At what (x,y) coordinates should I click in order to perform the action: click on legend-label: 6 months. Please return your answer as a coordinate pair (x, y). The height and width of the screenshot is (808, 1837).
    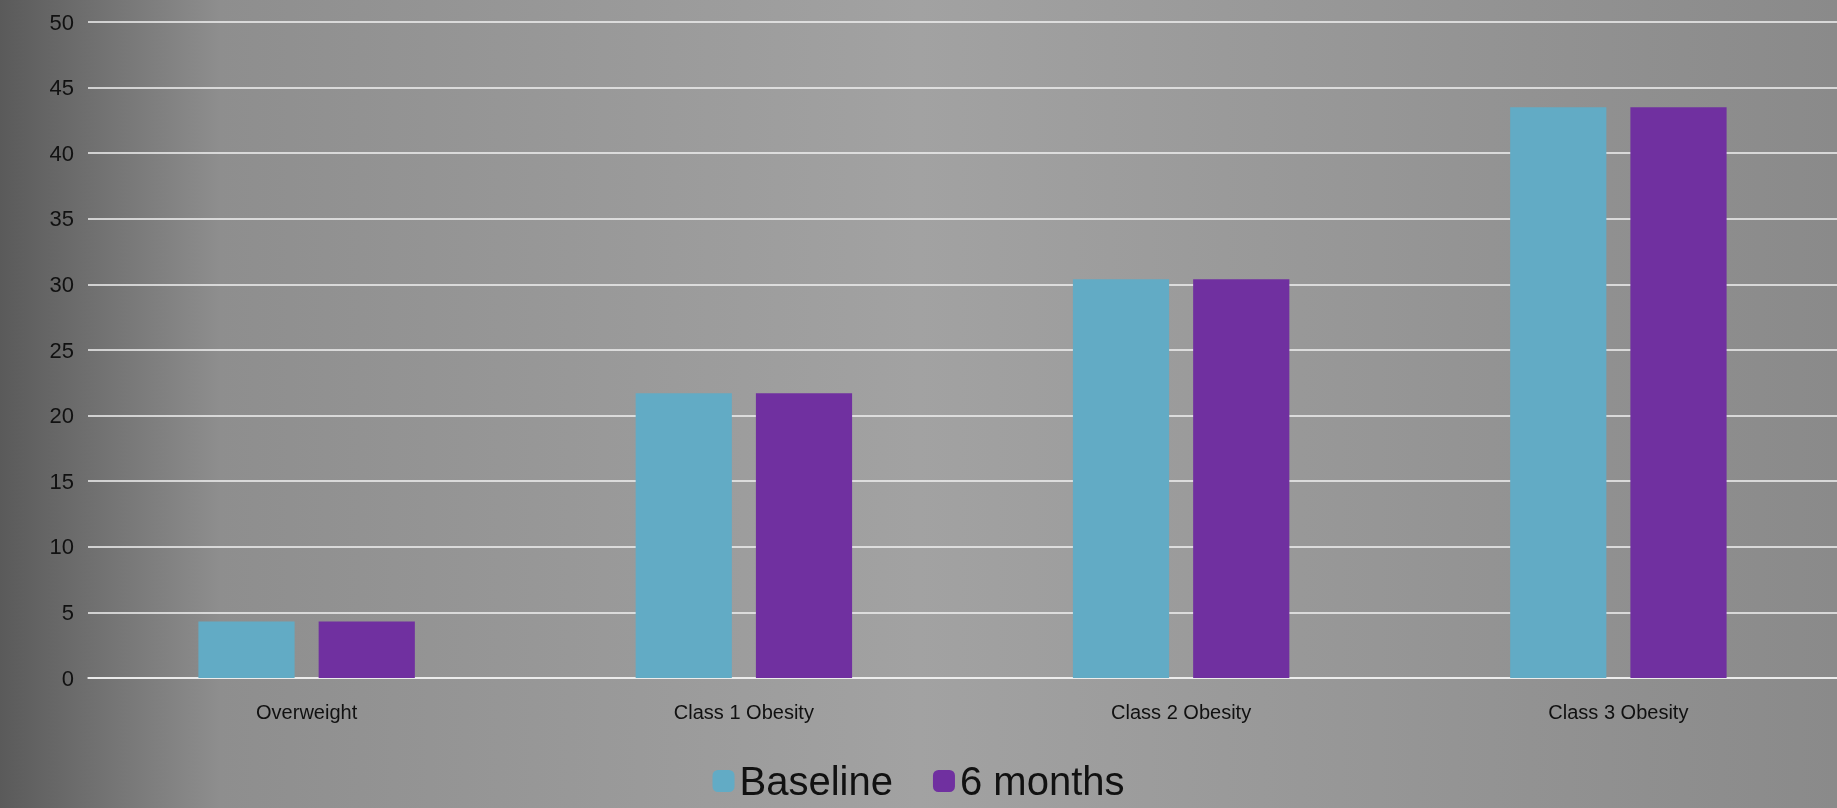
    Looking at the image, I should click on (1042, 781).